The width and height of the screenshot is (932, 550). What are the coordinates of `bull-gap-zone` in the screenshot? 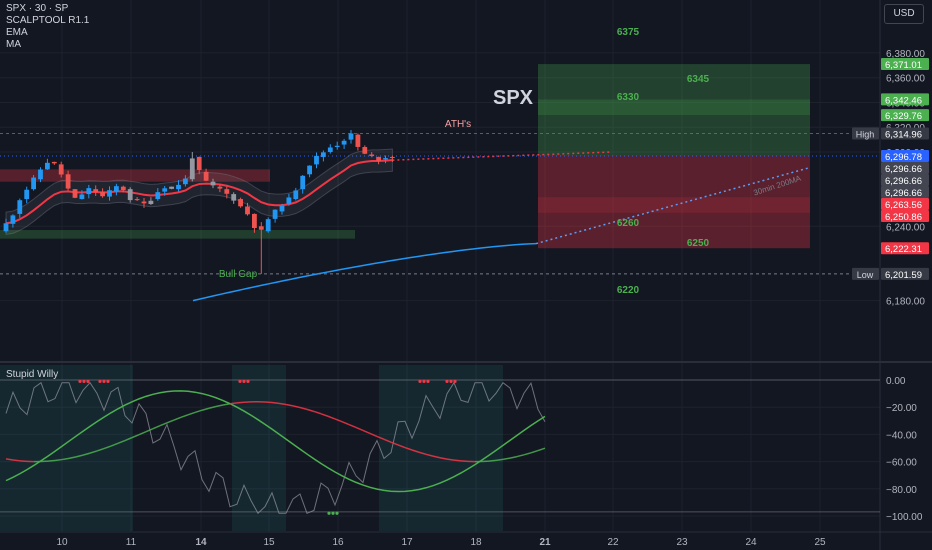 It's located at (177, 234).